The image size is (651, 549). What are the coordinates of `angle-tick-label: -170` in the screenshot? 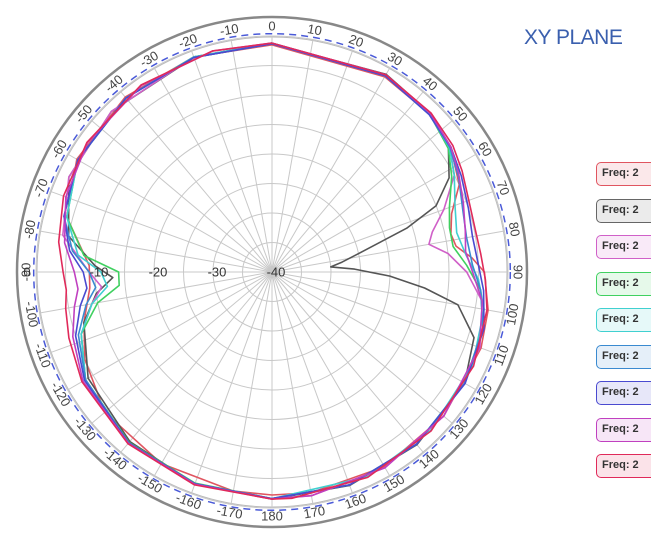 It's located at (230, 512).